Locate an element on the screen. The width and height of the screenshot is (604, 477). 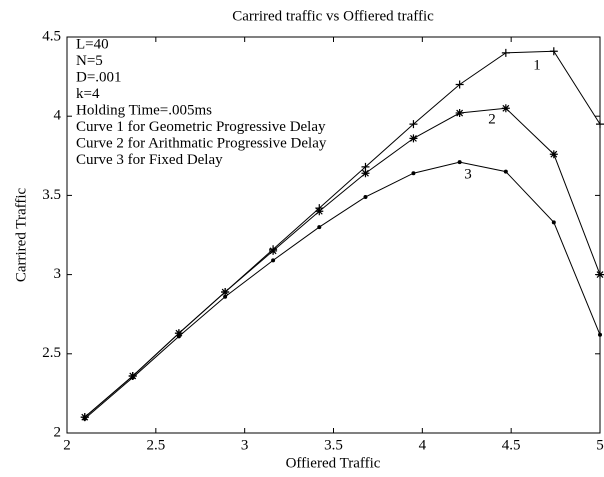
annotation: N=5 is located at coordinates (89, 61).